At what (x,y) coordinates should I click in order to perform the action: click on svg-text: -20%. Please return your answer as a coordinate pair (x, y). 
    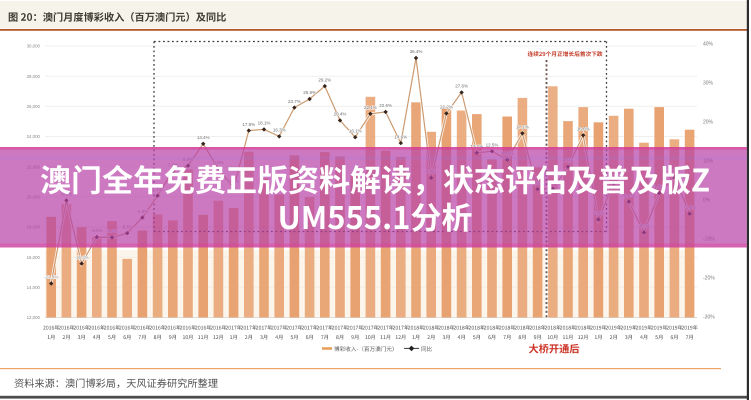
    Looking at the image, I should click on (709, 278).